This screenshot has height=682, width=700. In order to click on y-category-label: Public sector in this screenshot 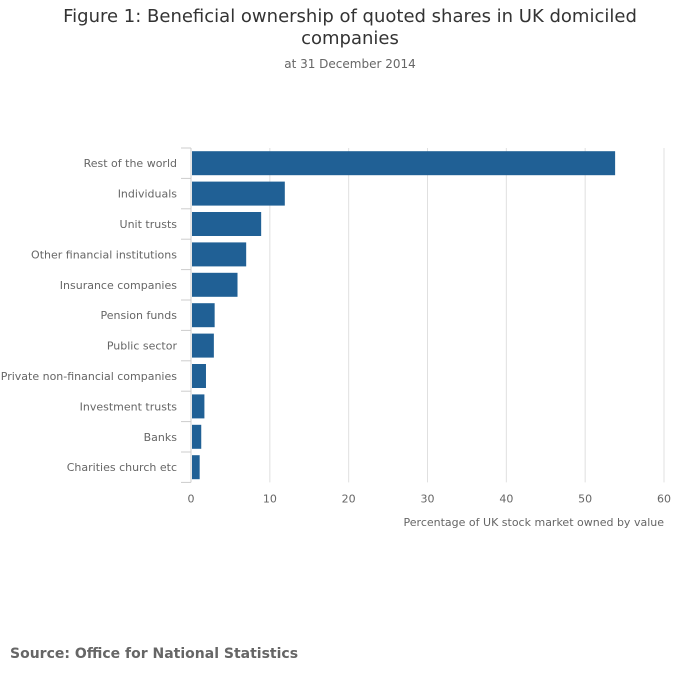, I will do `click(142, 346)`.